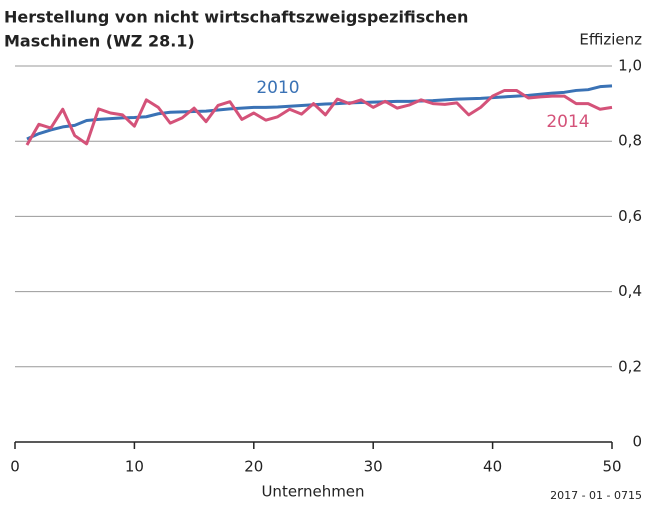  What do you see at coordinates (637, 442) in the screenshot?
I see `y-tick-label: 0` at bounding box center [637, 442].